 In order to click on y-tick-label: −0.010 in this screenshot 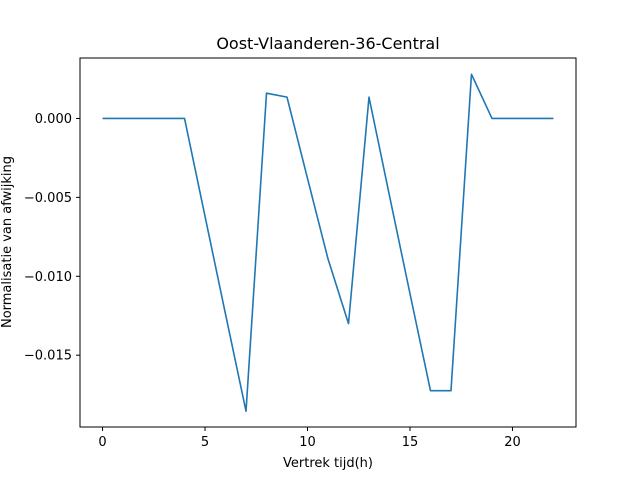, I will do `click(48, 277)`.